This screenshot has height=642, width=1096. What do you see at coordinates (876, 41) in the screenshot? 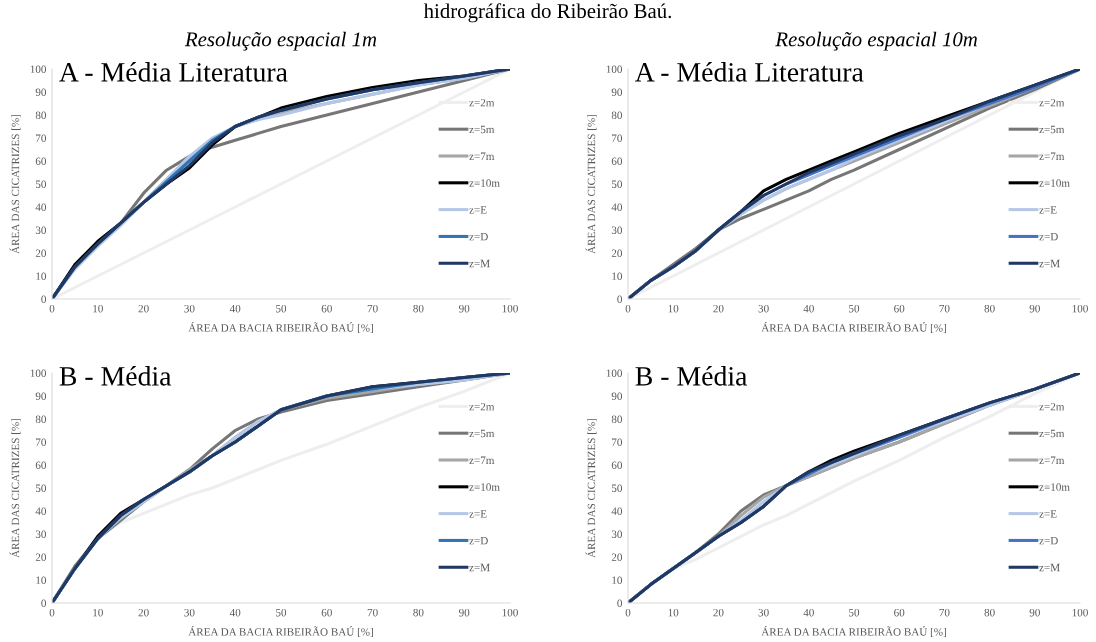
I see `chart-subtitle: Resolução espacial 10m` at bounding box center [876, 41].